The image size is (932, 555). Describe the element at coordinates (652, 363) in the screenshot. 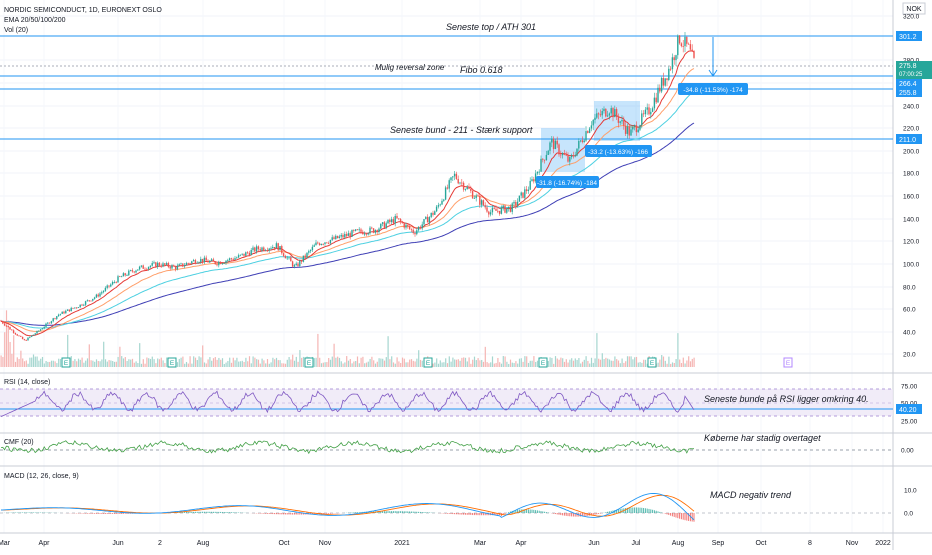

I see `earnings-marker-label: E` at that location.